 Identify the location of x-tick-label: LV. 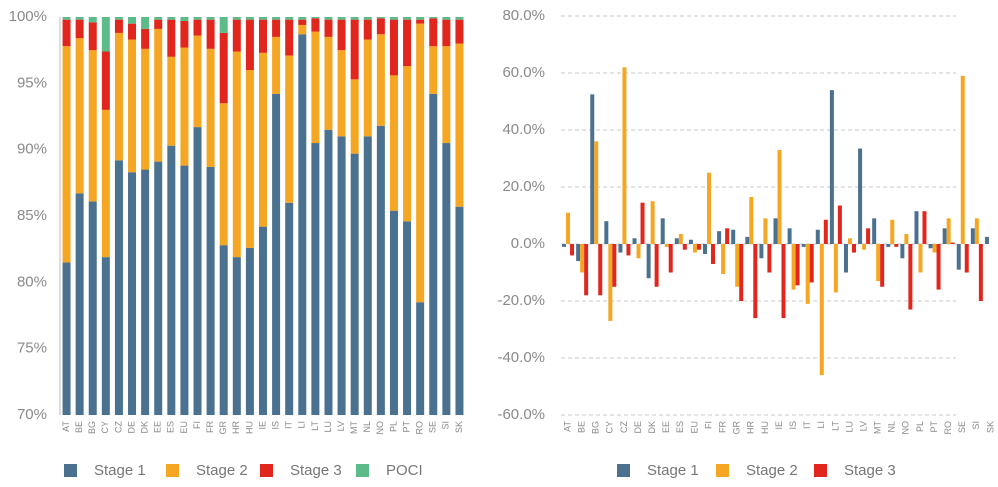
(341, 426).